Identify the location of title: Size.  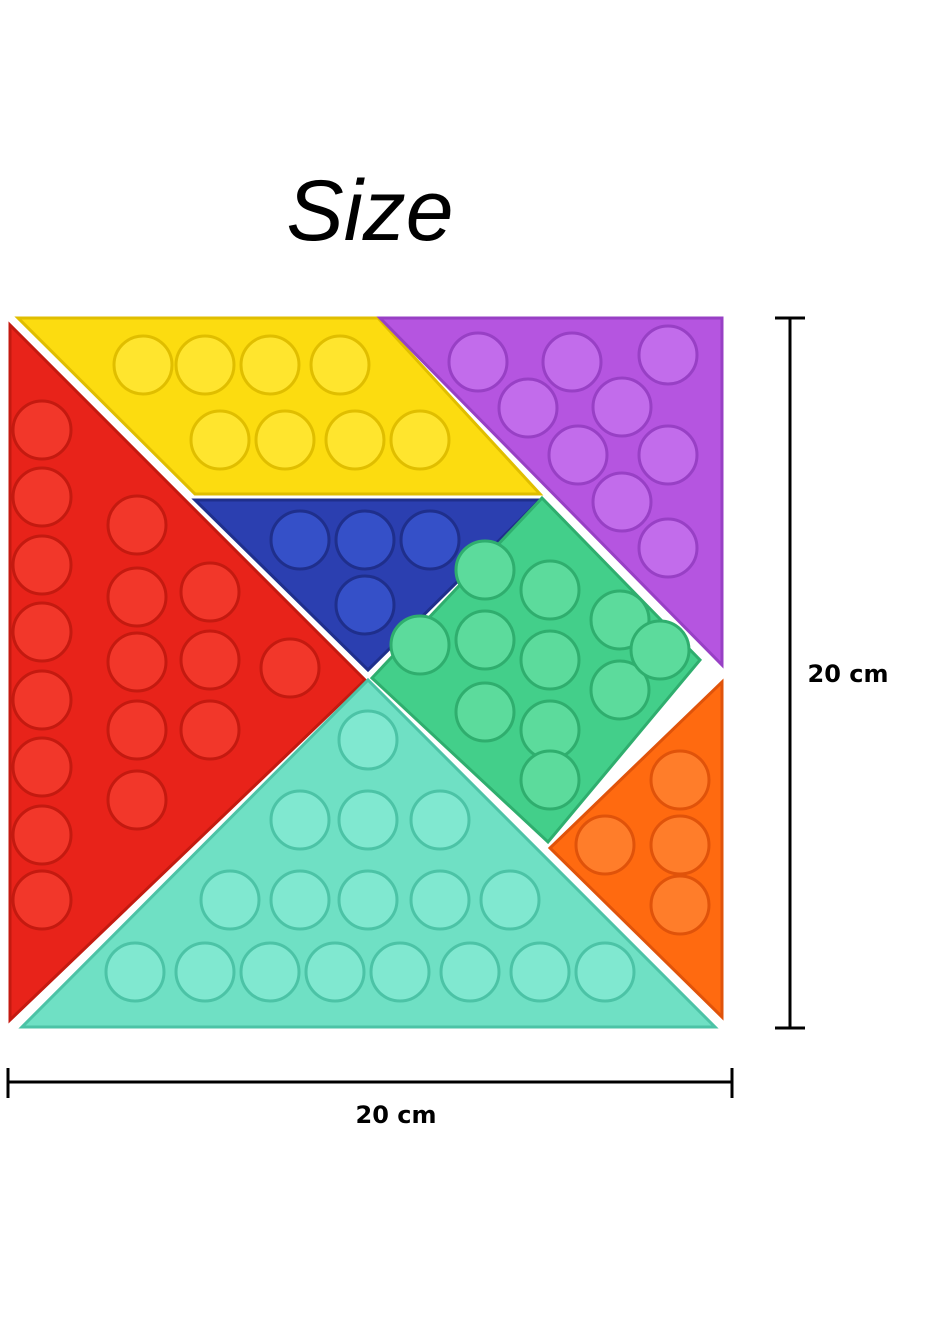
(369, 211).